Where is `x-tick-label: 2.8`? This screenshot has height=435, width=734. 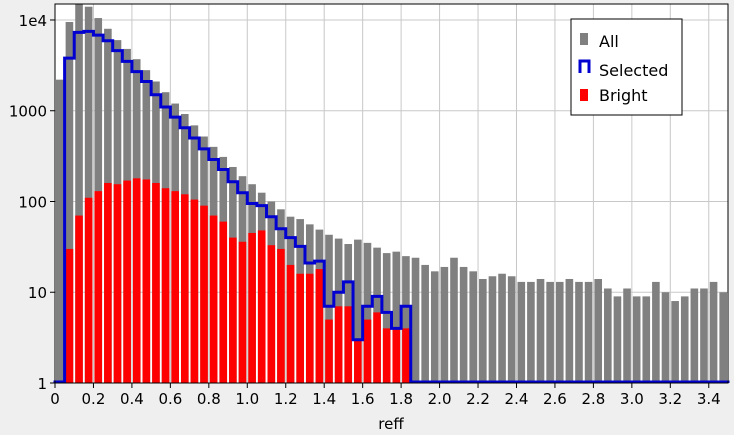
x-tick-label: 2.8 is located at coordinates (593, 399).